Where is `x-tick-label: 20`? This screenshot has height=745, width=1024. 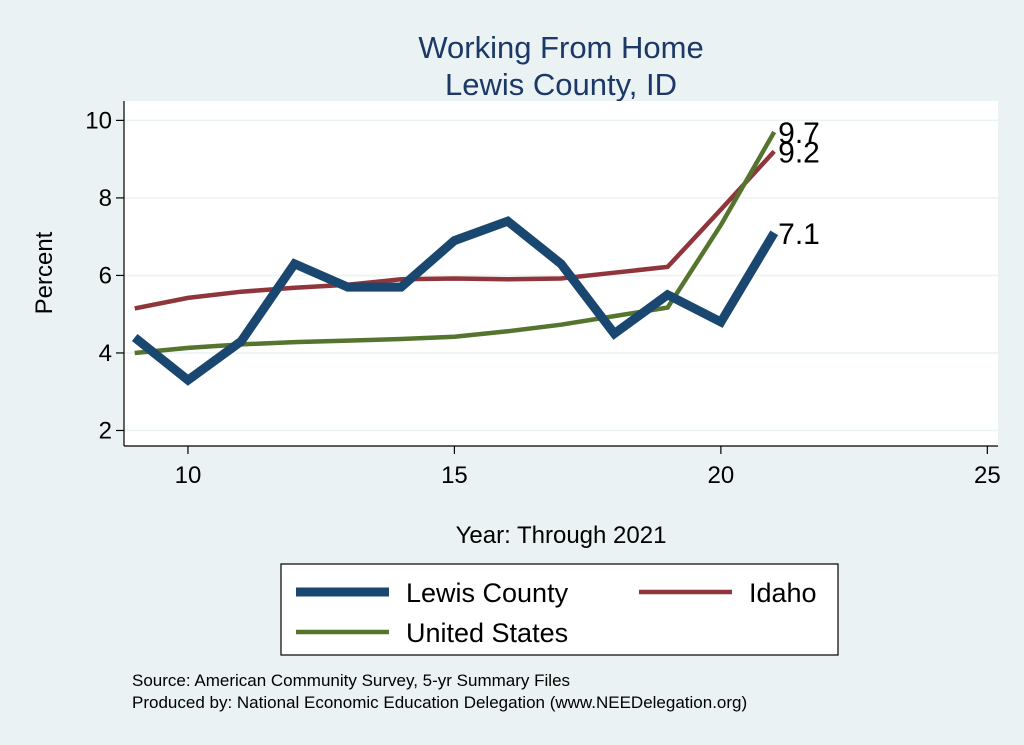
x-tick-label: 20 is located at coordinates (721, 475).